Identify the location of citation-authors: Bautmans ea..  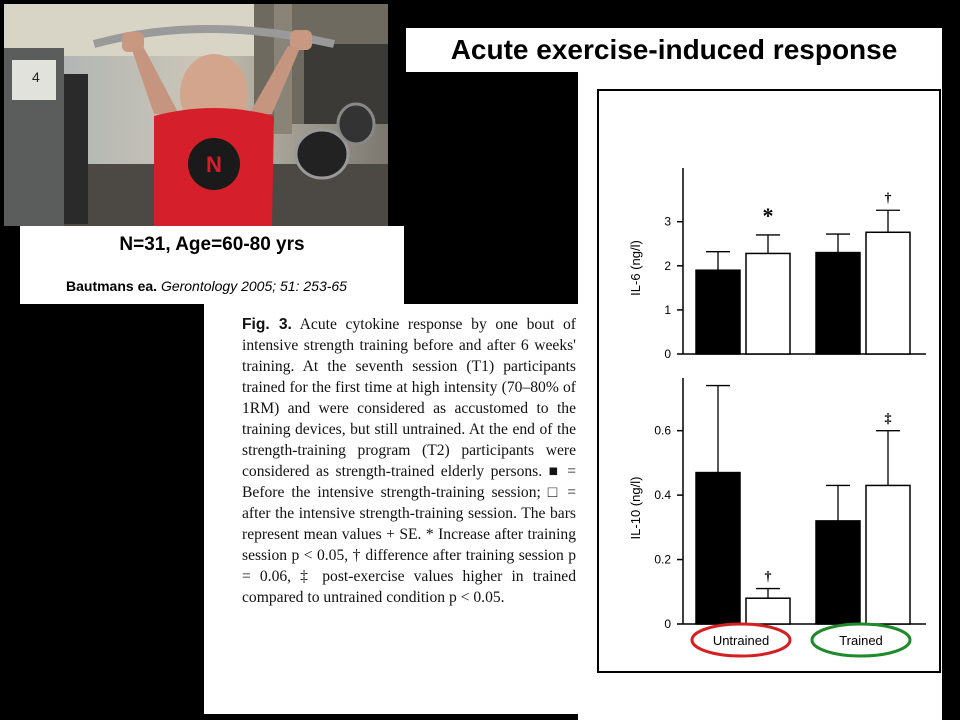
(112, 286).